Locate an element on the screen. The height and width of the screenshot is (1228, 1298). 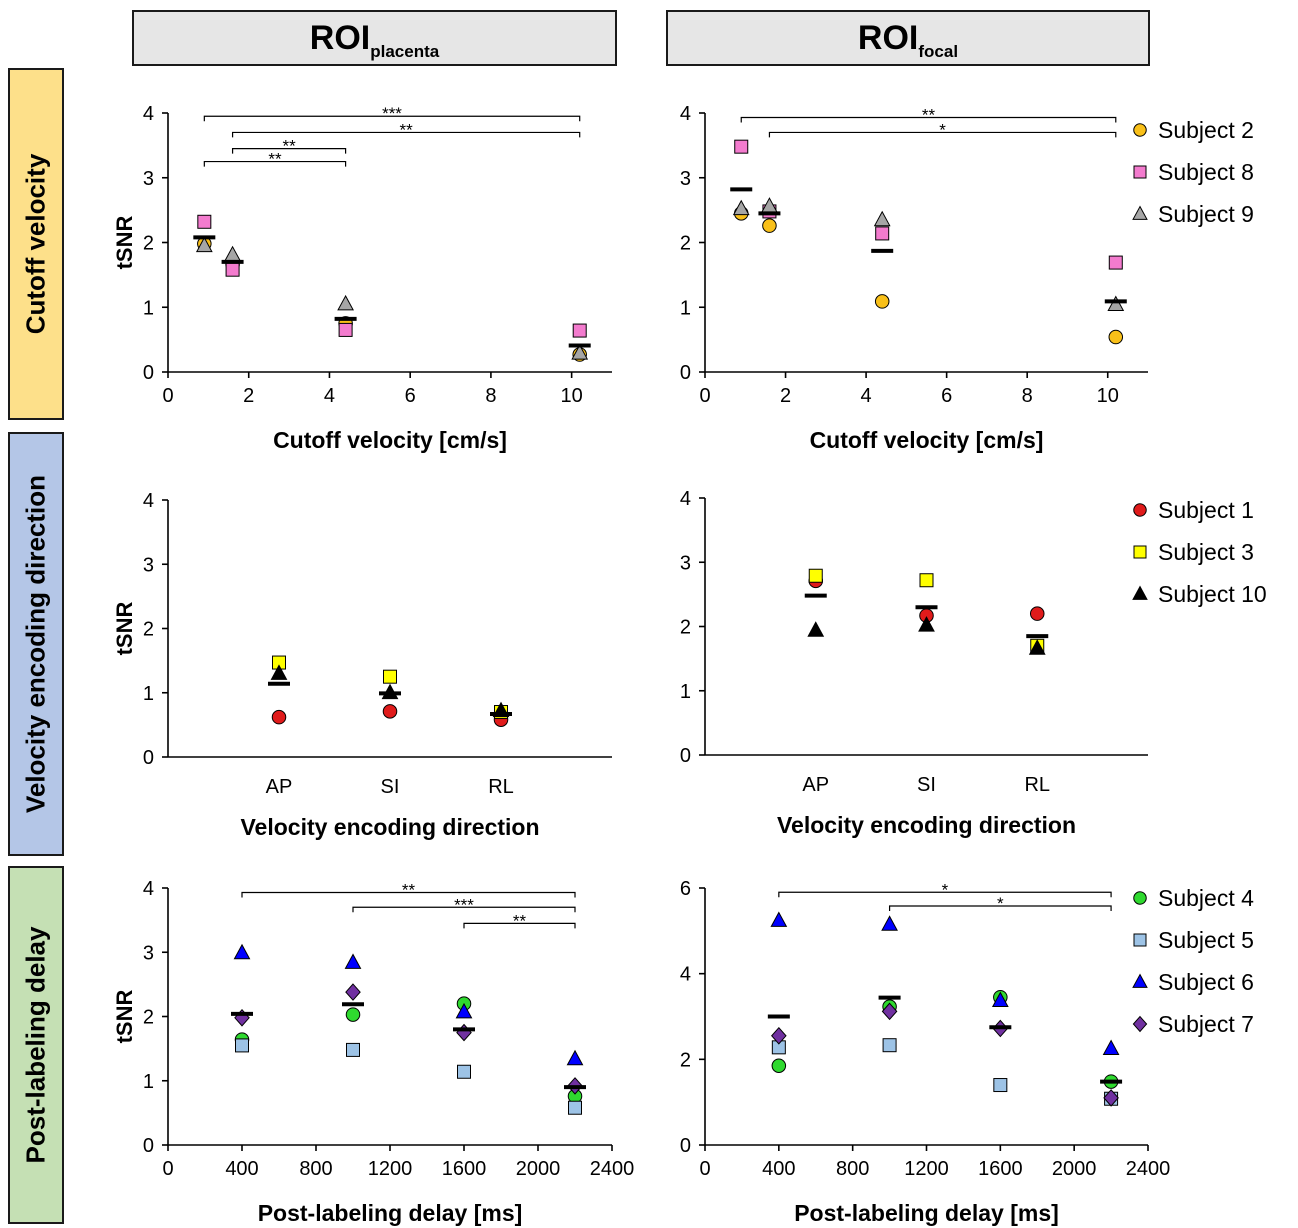
legend-item: Subject 6 is located at coordinates (1193, 982).